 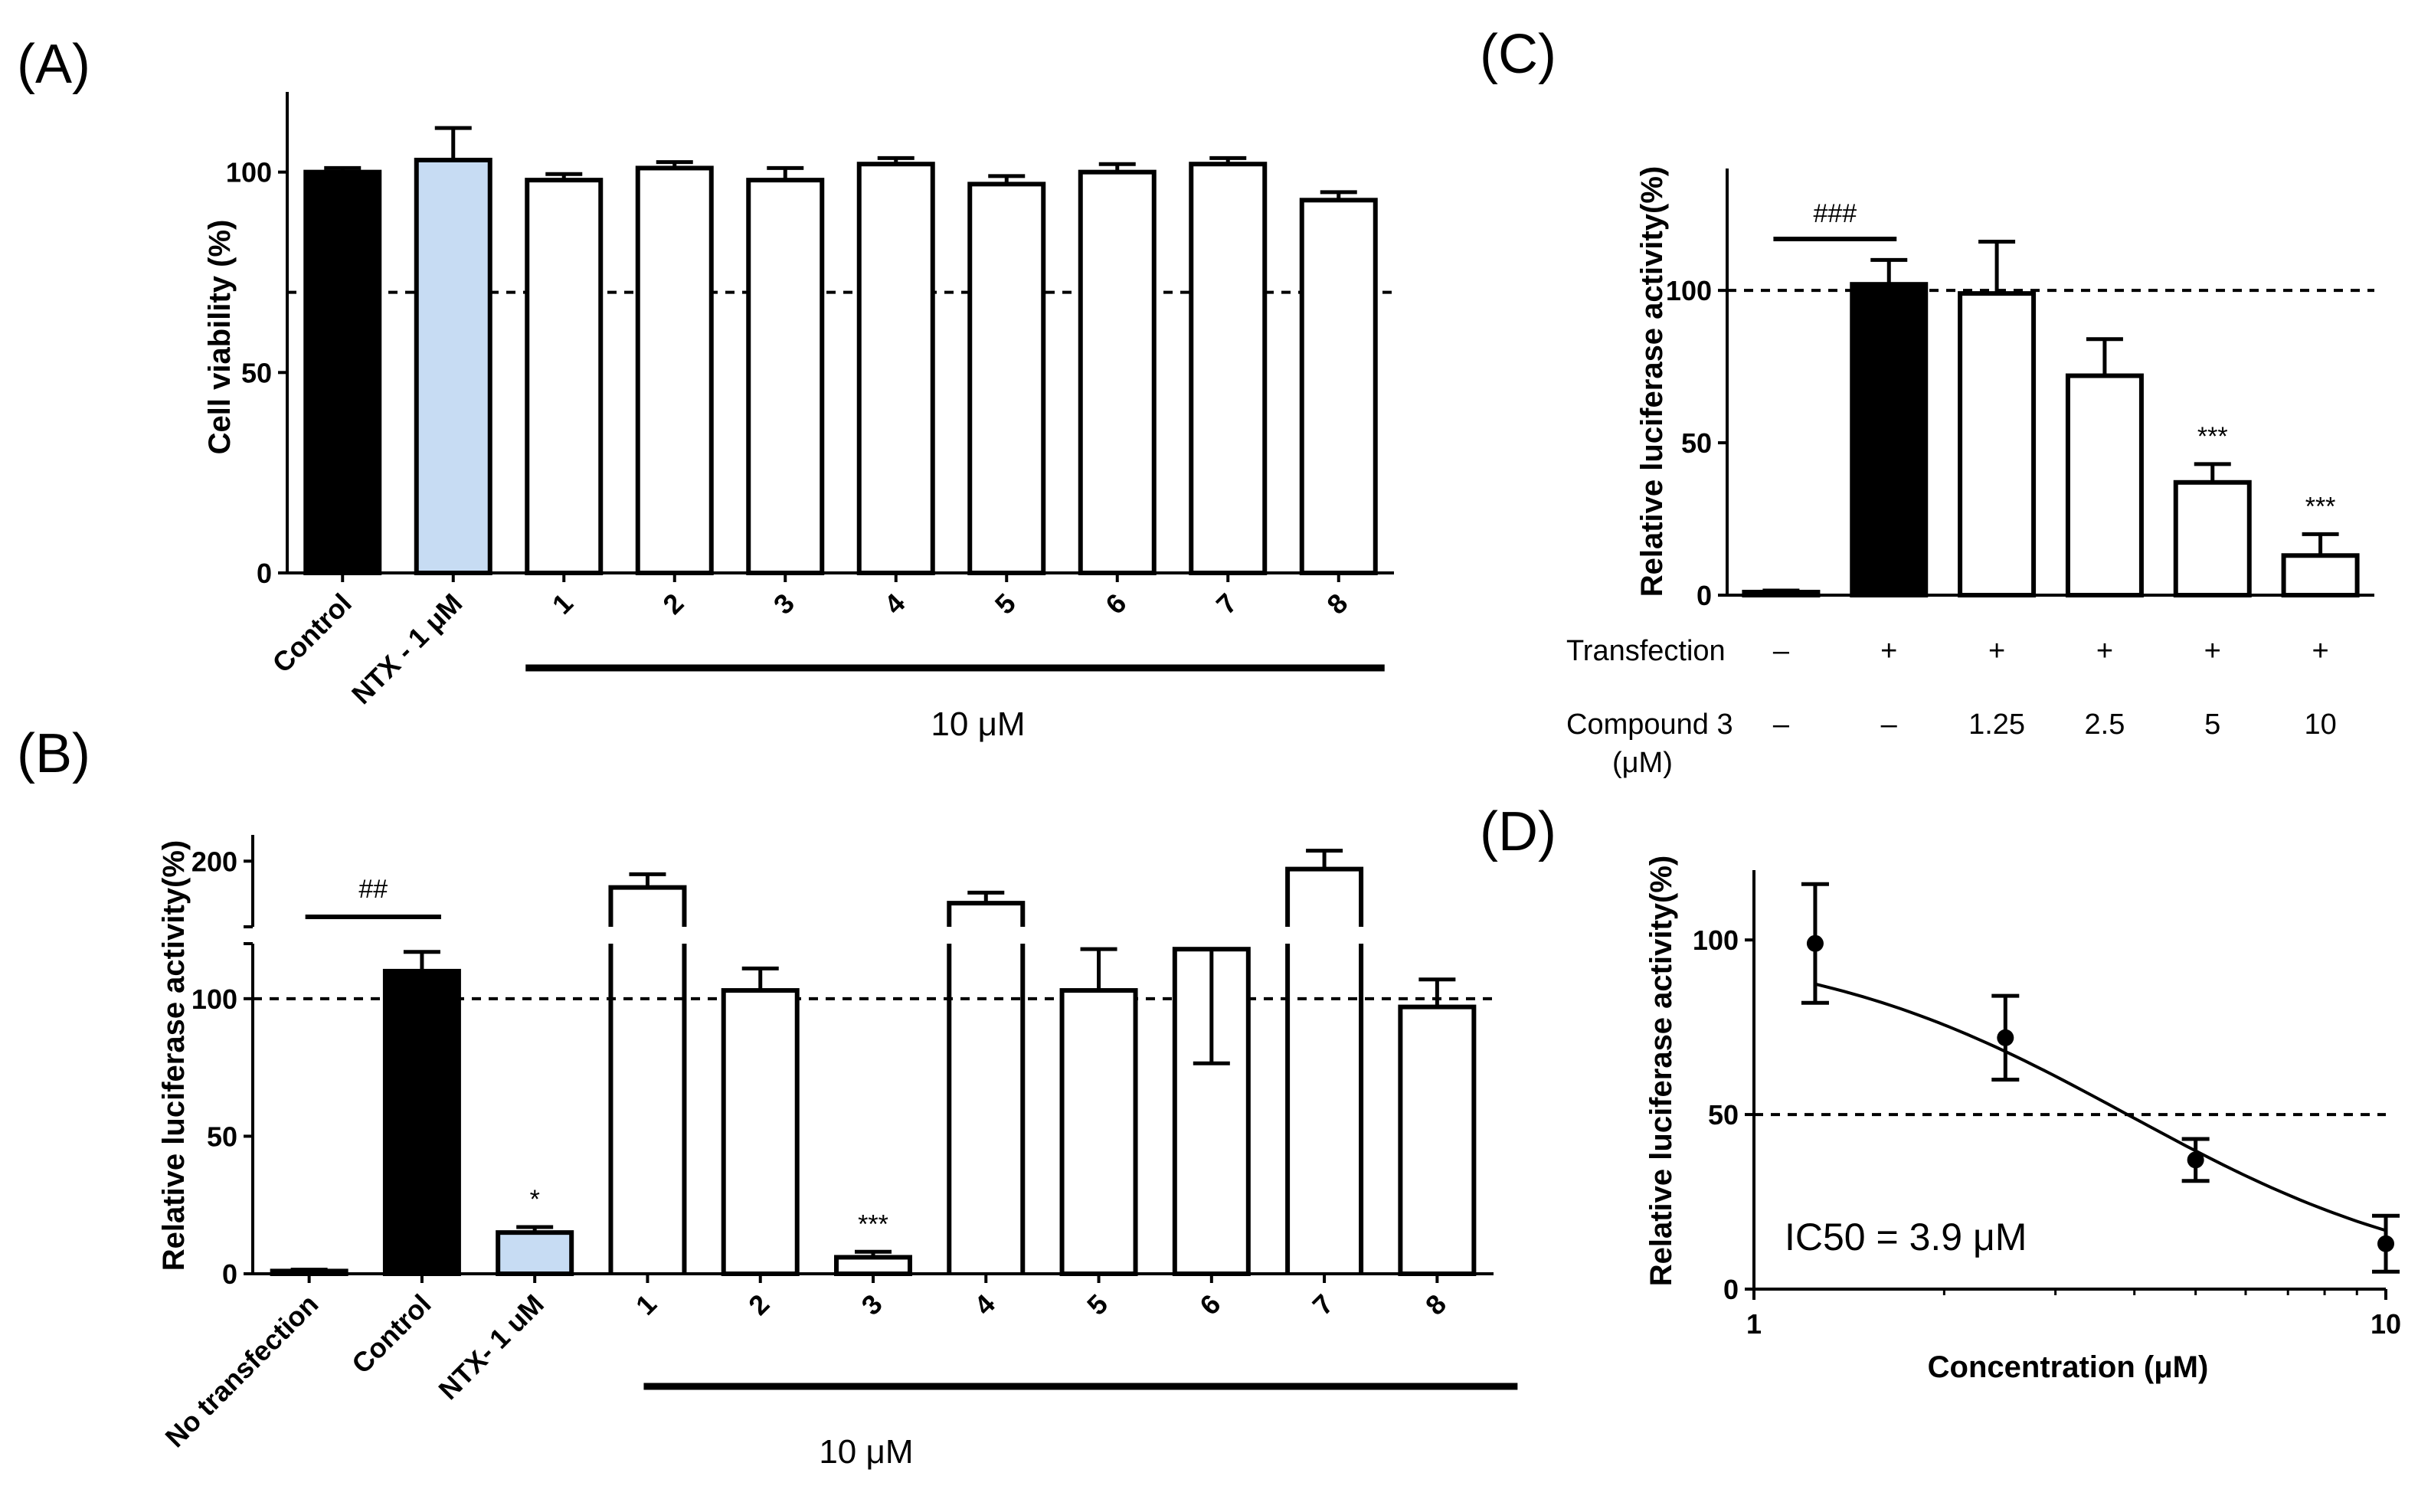 I want to click on panel-d-x-tick-label: 10, so click(x=2386, y=1324).